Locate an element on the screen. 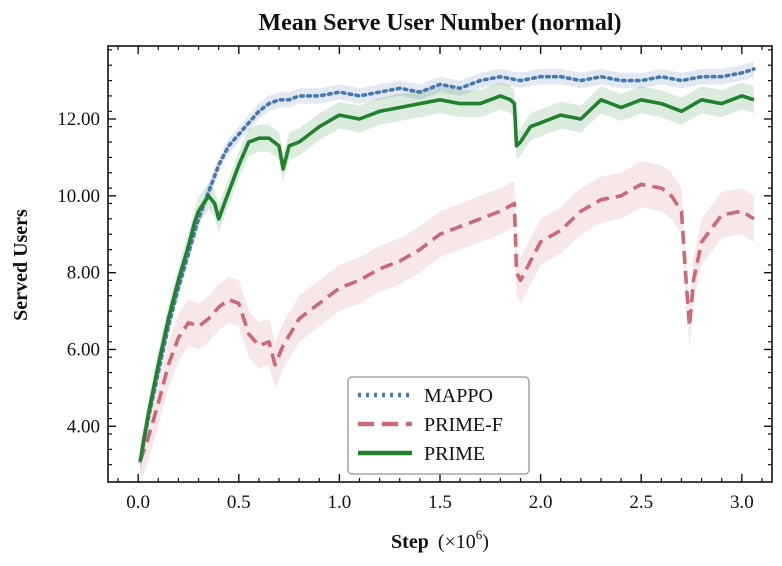  x-tick-label: 2.5 is located at coordinates (641, 502).